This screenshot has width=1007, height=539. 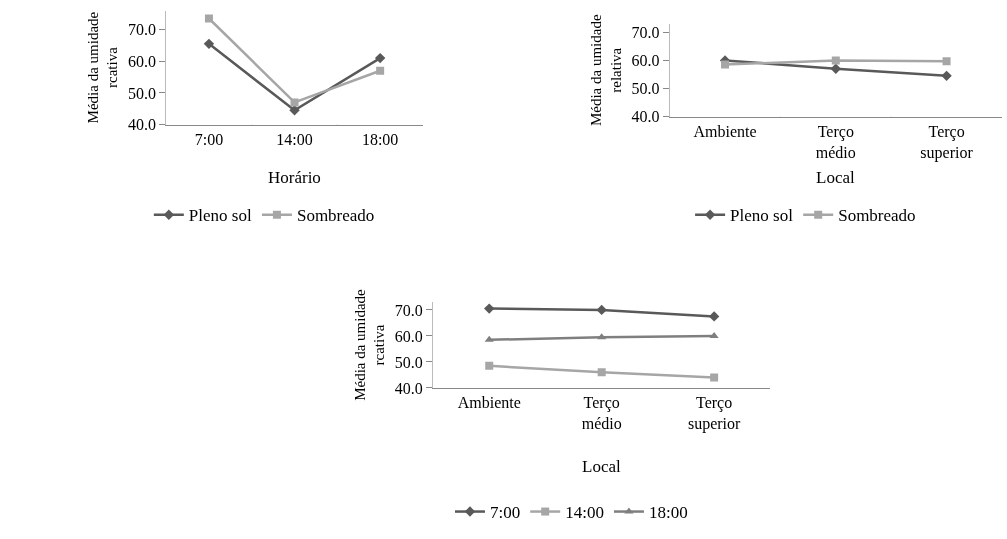 What do you see at coordinates (294, 177) in the screenshot?
I see `x-axis-title: Horário` at bounding box center [294, 177].